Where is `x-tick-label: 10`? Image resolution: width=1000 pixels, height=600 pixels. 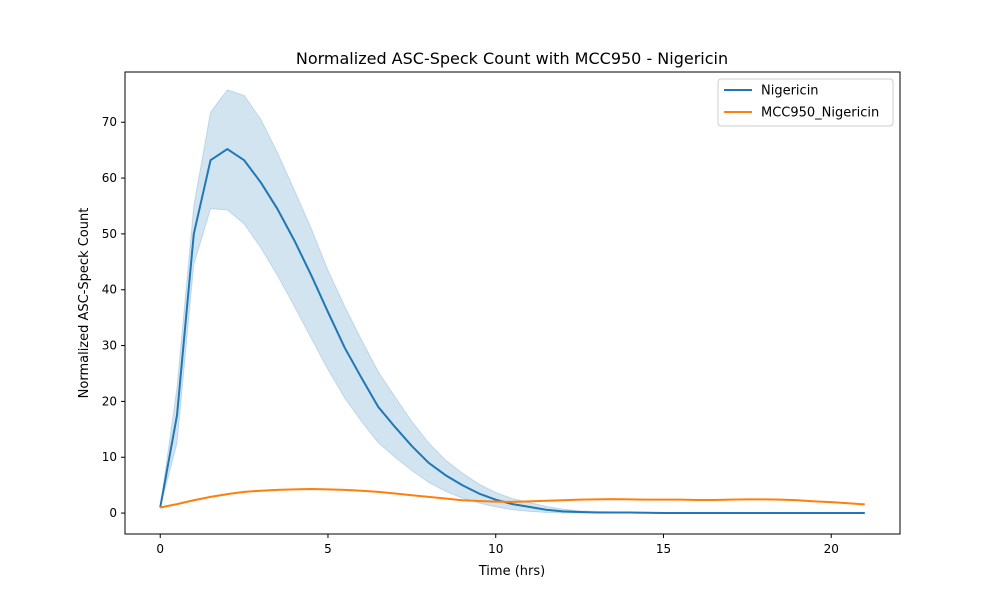 x-tick-label: 10 is located at coordinates (495, 549).